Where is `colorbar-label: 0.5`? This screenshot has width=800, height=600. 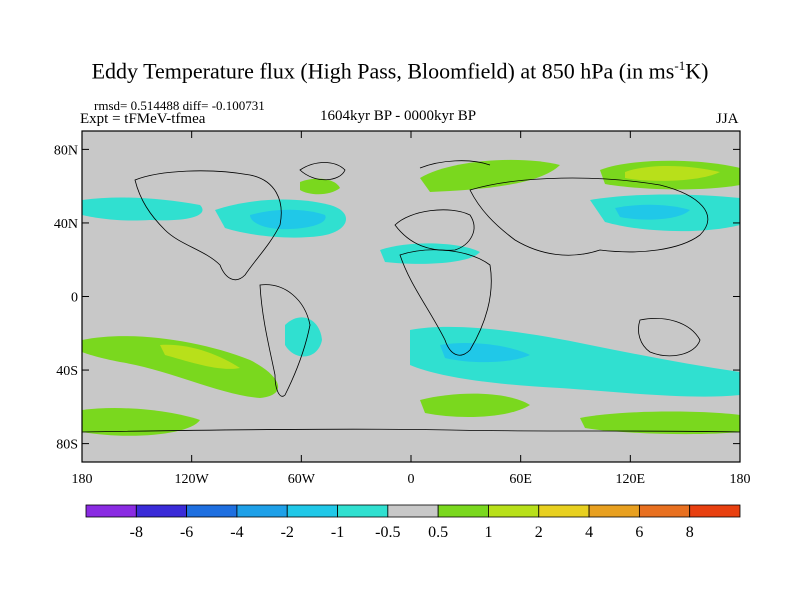
colorbar-label: 0.5 is located at coordinates (438, 532).